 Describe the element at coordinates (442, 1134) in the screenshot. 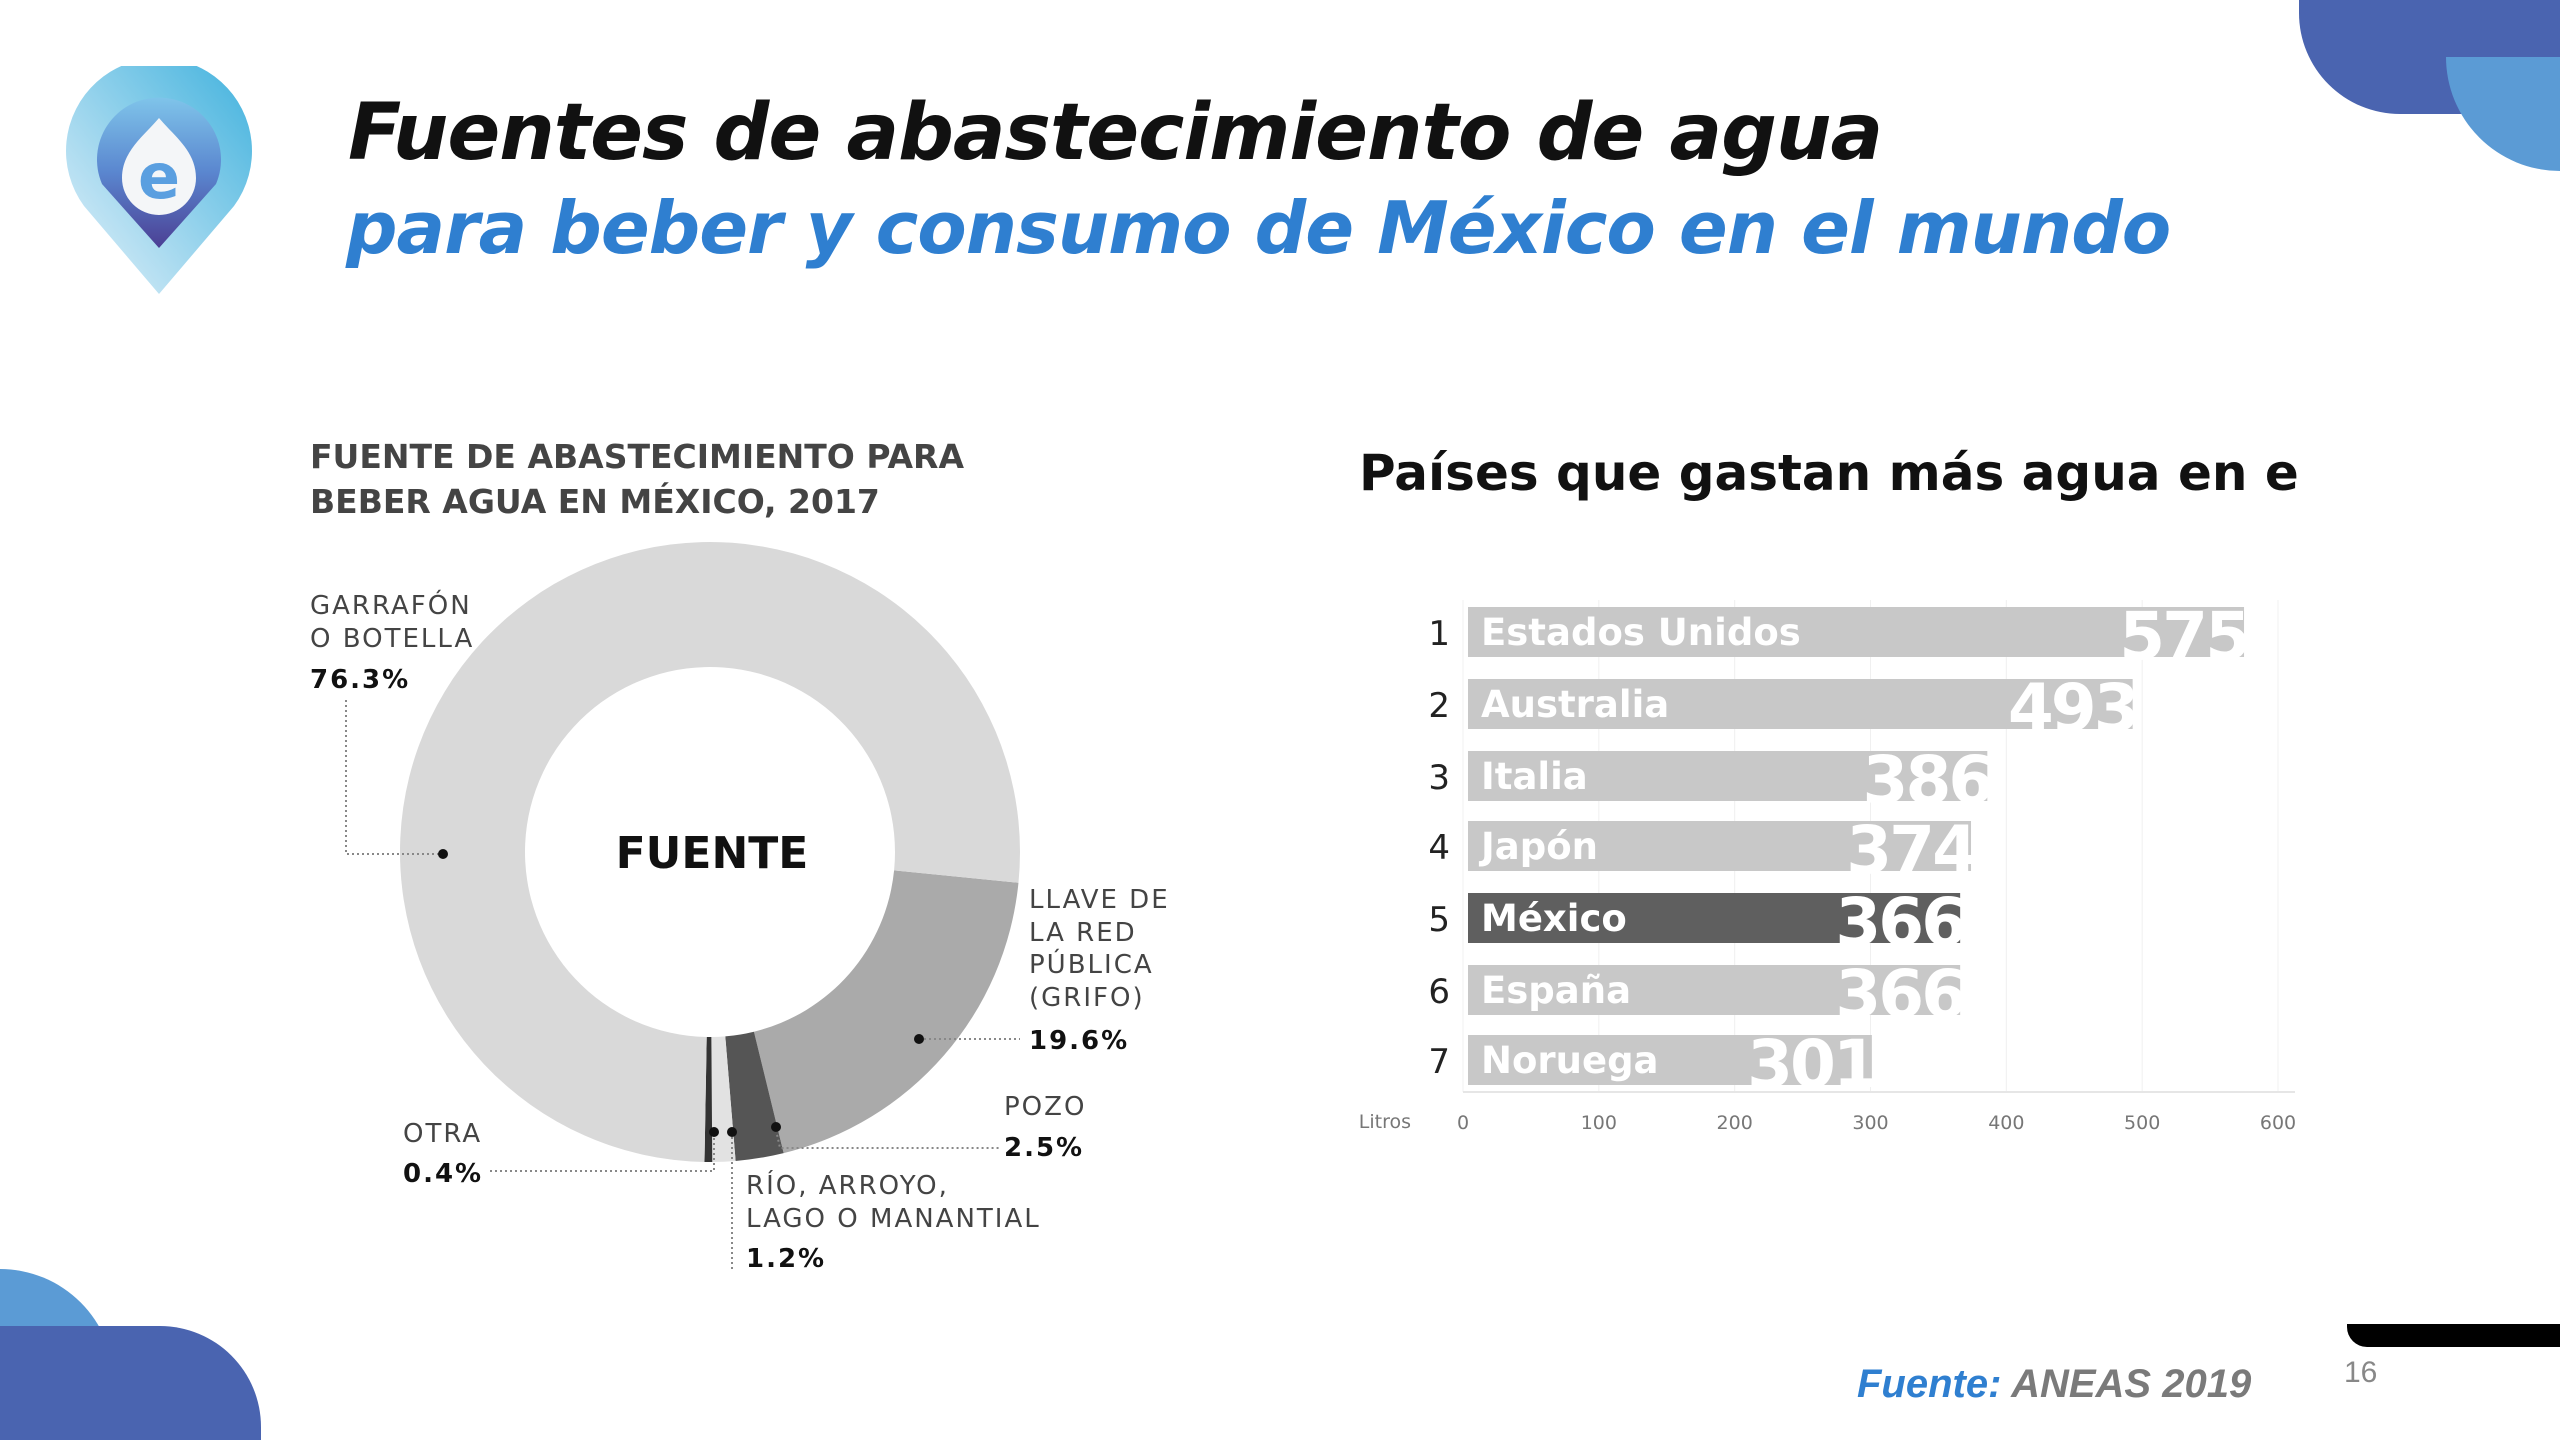

I see `label-otra: OTRA` at that location.